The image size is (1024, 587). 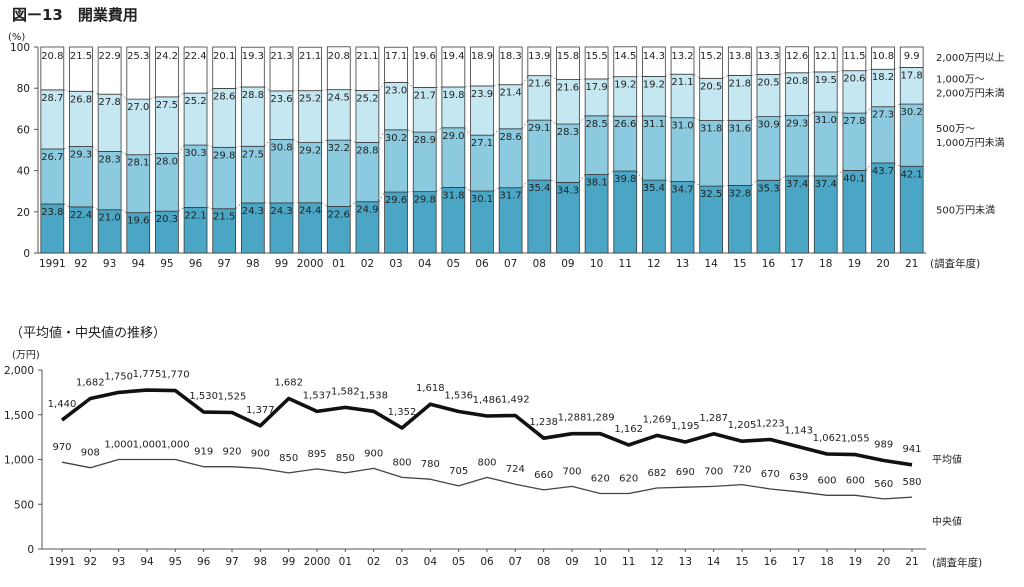 What do you see at coordinates (955, 263) in the screenshot?
I see `bar-x-axis-label: (調査年度)` at bounding box center [955, 263].